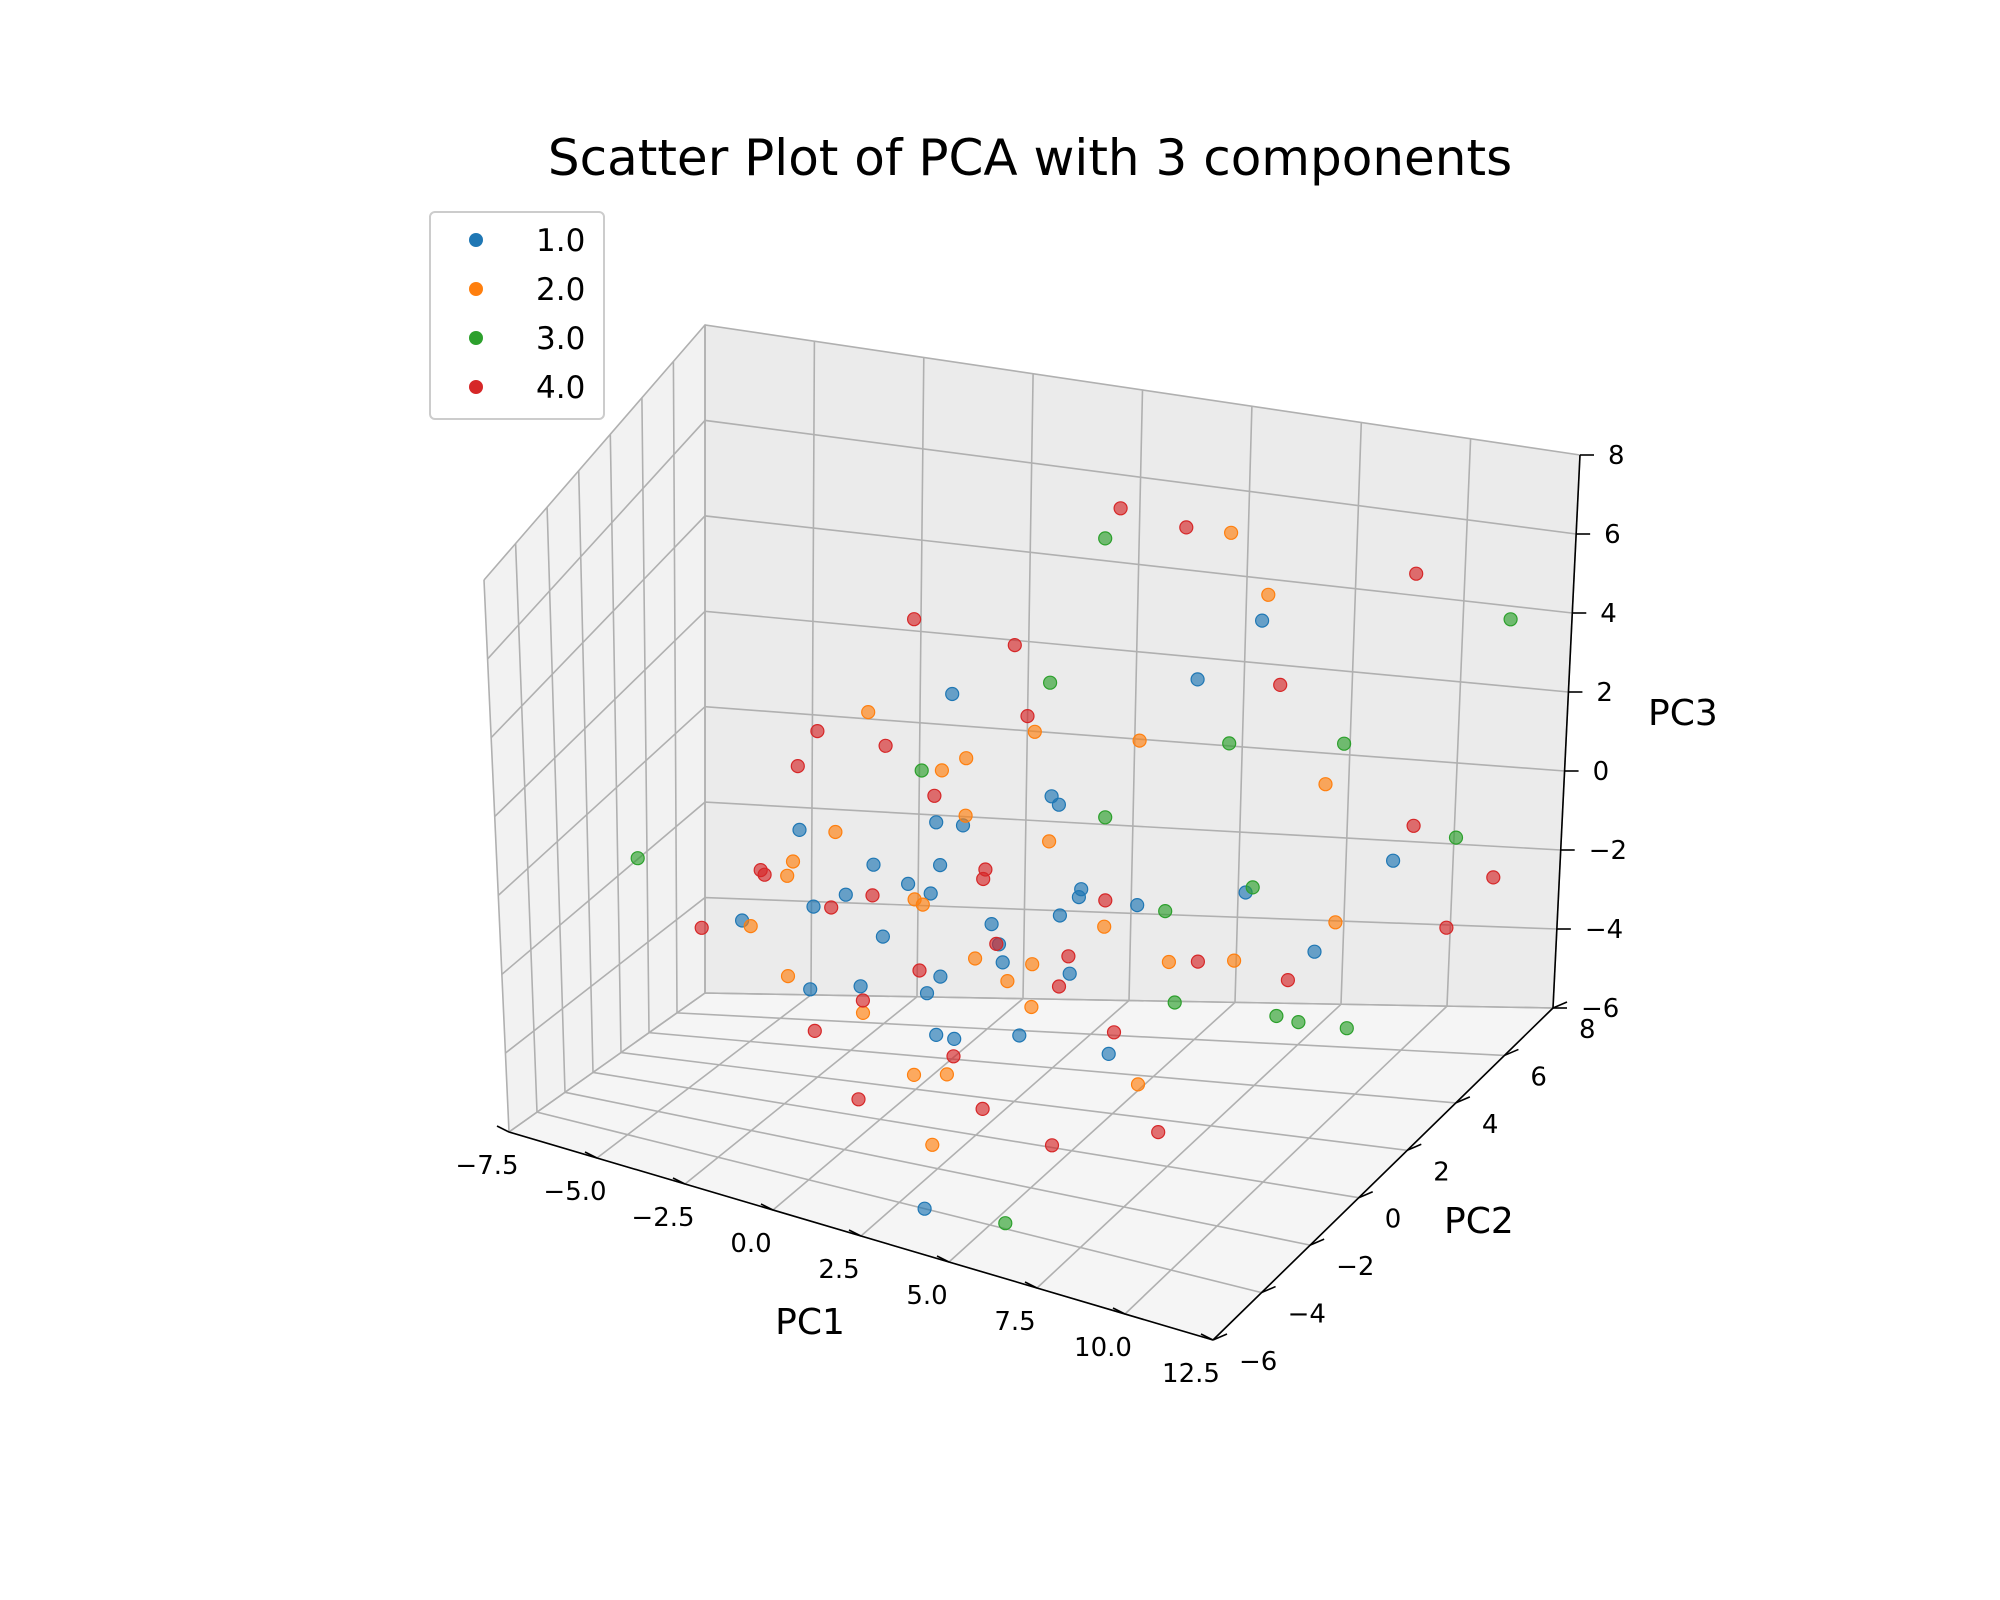 The height and width of the screenshot is (1600, 2000). Describe the element at coordinates (1031, 1166) in the screenshot. I see `floor-pane` at that location.